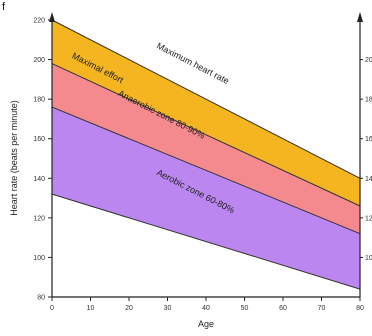 The width and height of the screenshot is (372, 336). What do you see at coordinates (39, 139) in the screenshot?
I see `y-tick-label: 160` at bounding box center [39, 139].